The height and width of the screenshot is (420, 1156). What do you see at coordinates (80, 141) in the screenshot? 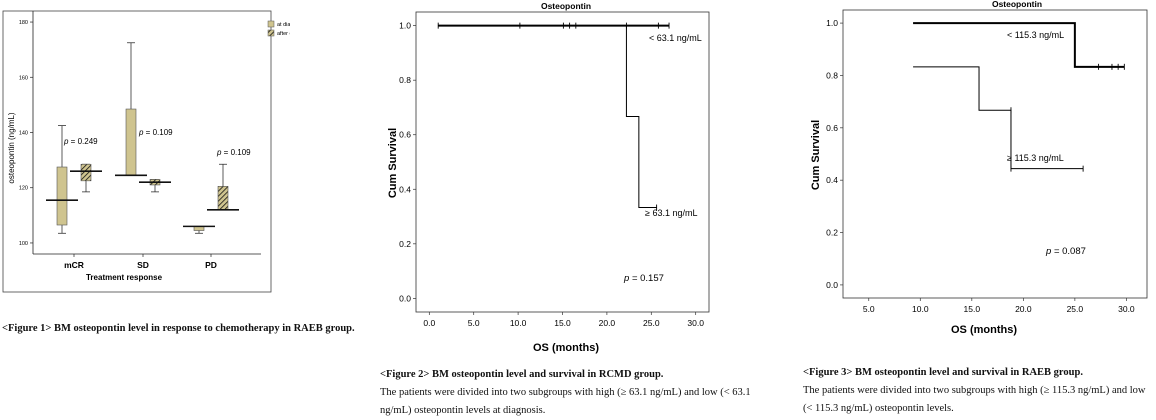
I see `p-value-label: p = 0.249` at bounding box center [80, 141].